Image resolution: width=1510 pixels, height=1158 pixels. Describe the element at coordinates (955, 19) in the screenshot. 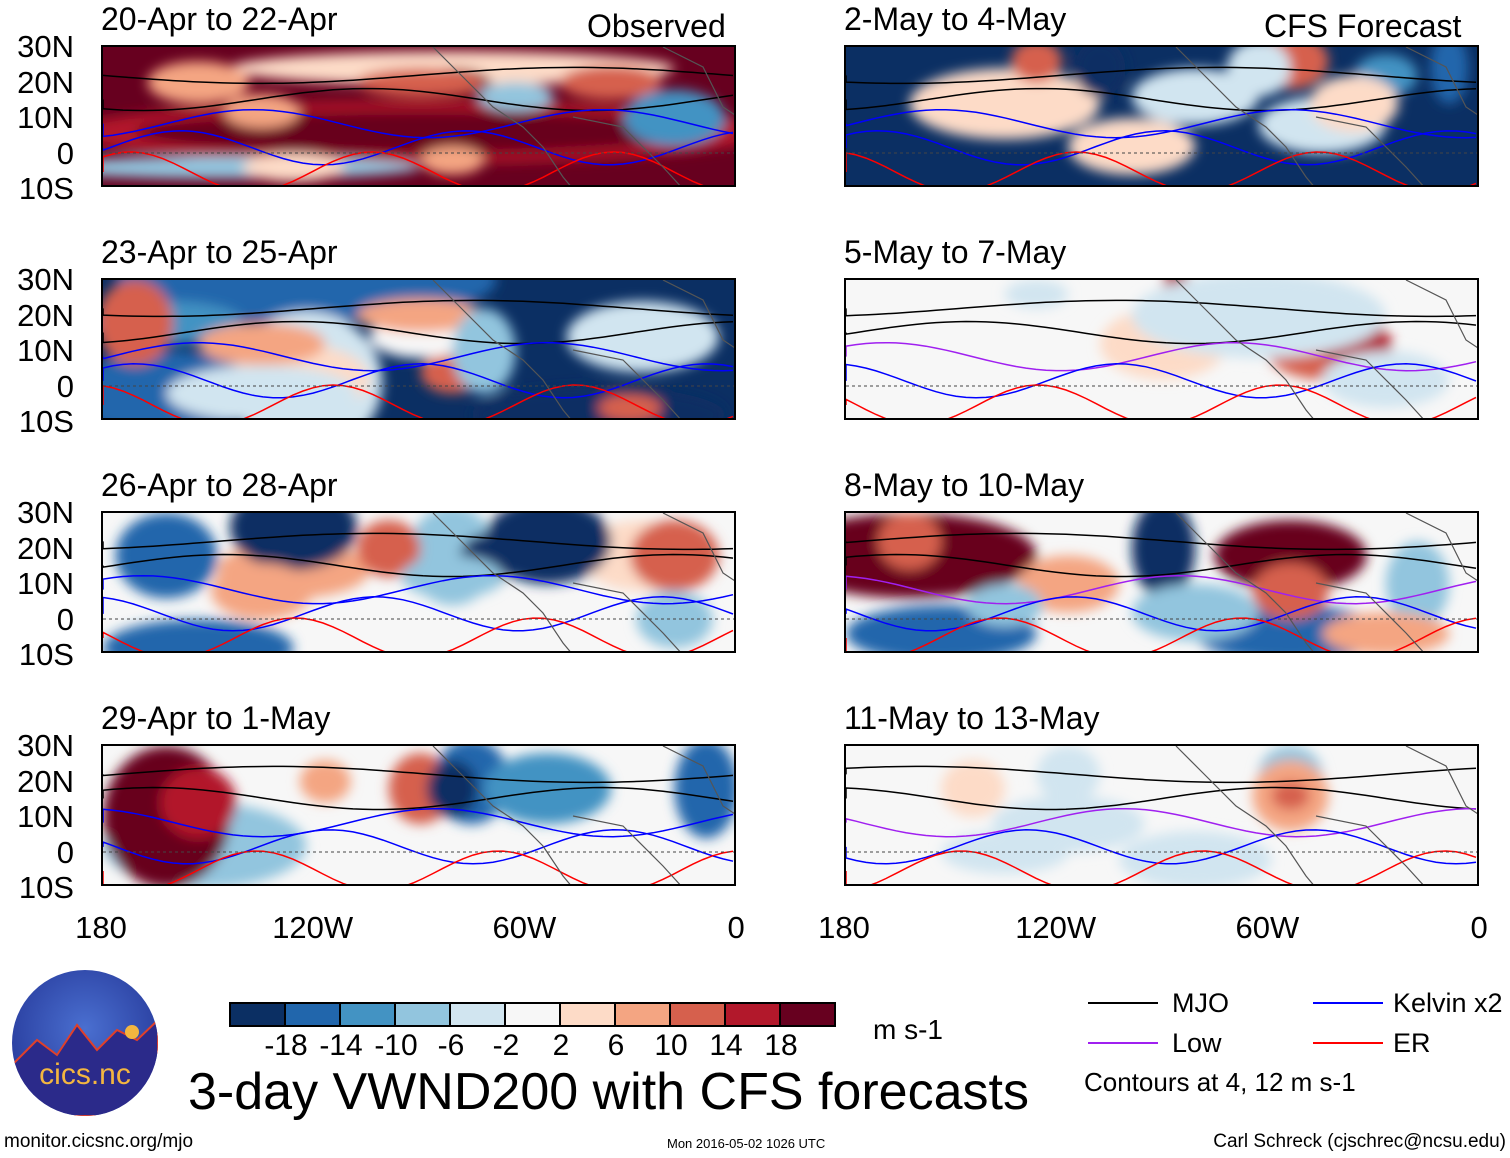

I see `panel-title: 2-May to 4-May` at that location.